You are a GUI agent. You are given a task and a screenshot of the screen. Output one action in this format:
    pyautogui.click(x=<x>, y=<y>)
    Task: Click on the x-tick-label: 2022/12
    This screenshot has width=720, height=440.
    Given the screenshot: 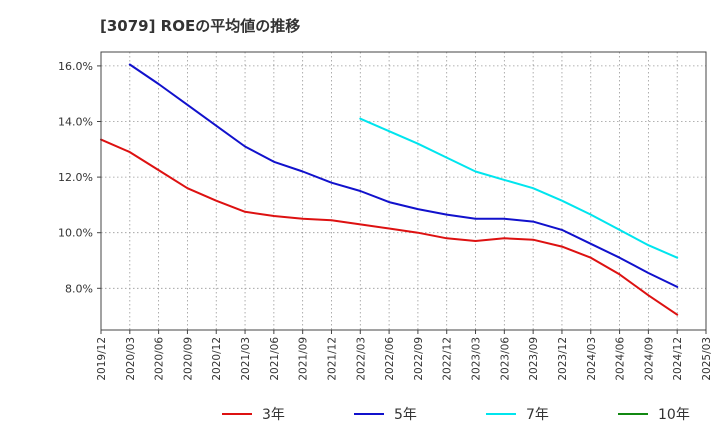 What is the action you would take?
    pyautogui.click(x=448, y=359)
    